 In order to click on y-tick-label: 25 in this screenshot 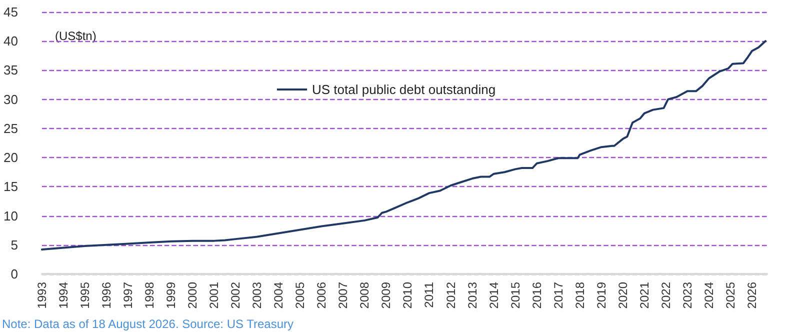, I will do `click(11, 128)`.